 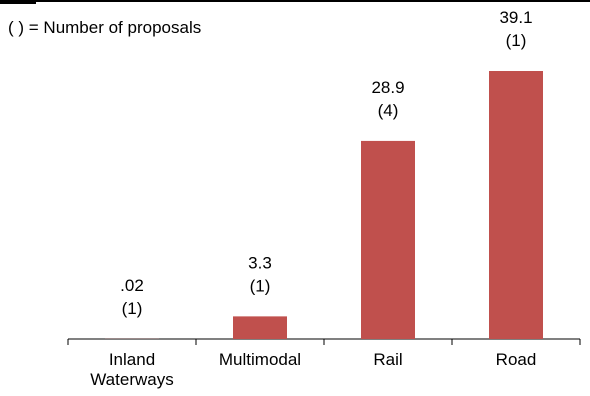 I want to click on proposals-note: ( ) = Number of proposals, so click(x=105, y=27).